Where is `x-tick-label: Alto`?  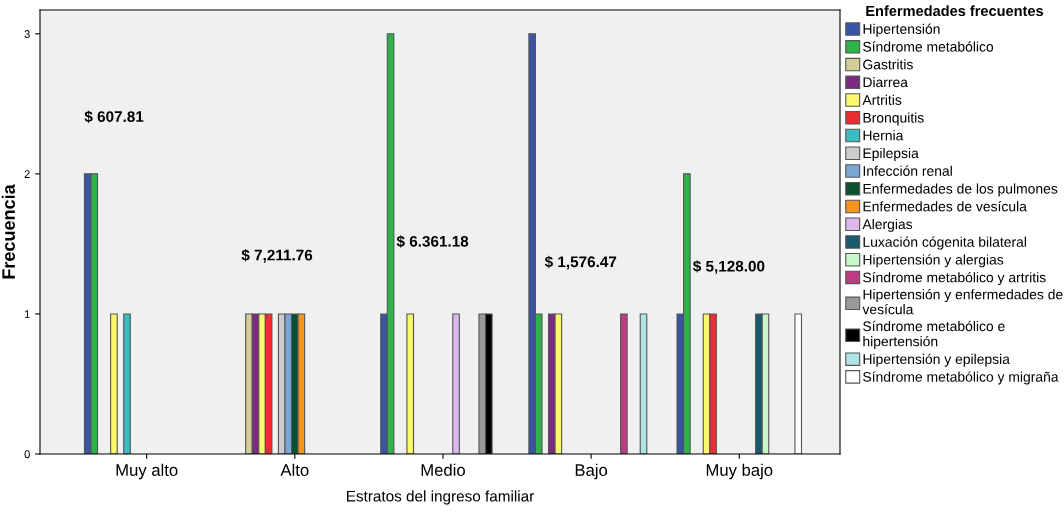 x-tick-label: Alto is located at coordinates (294, 469).